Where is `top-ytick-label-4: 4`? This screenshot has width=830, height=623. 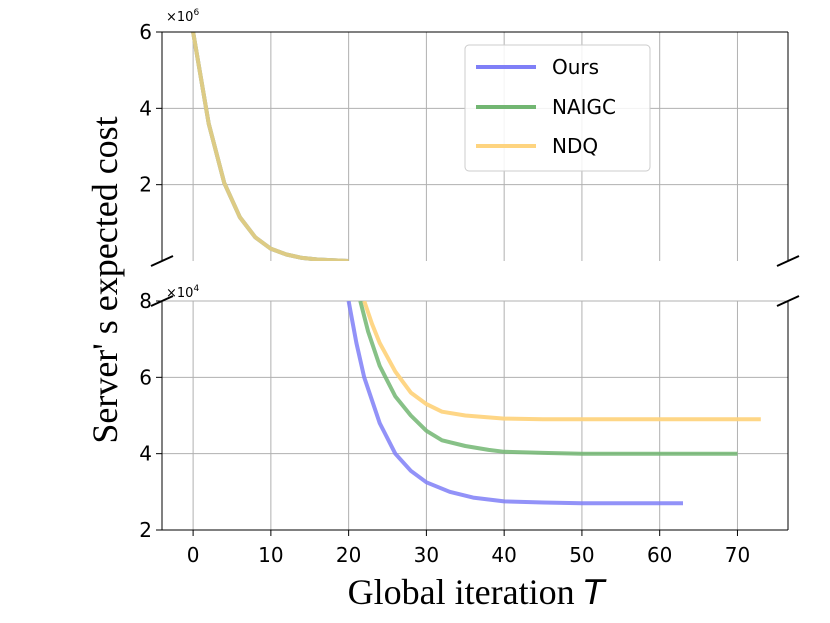
top-ytick-label-4: 4 is located at coordinates (145, 108).